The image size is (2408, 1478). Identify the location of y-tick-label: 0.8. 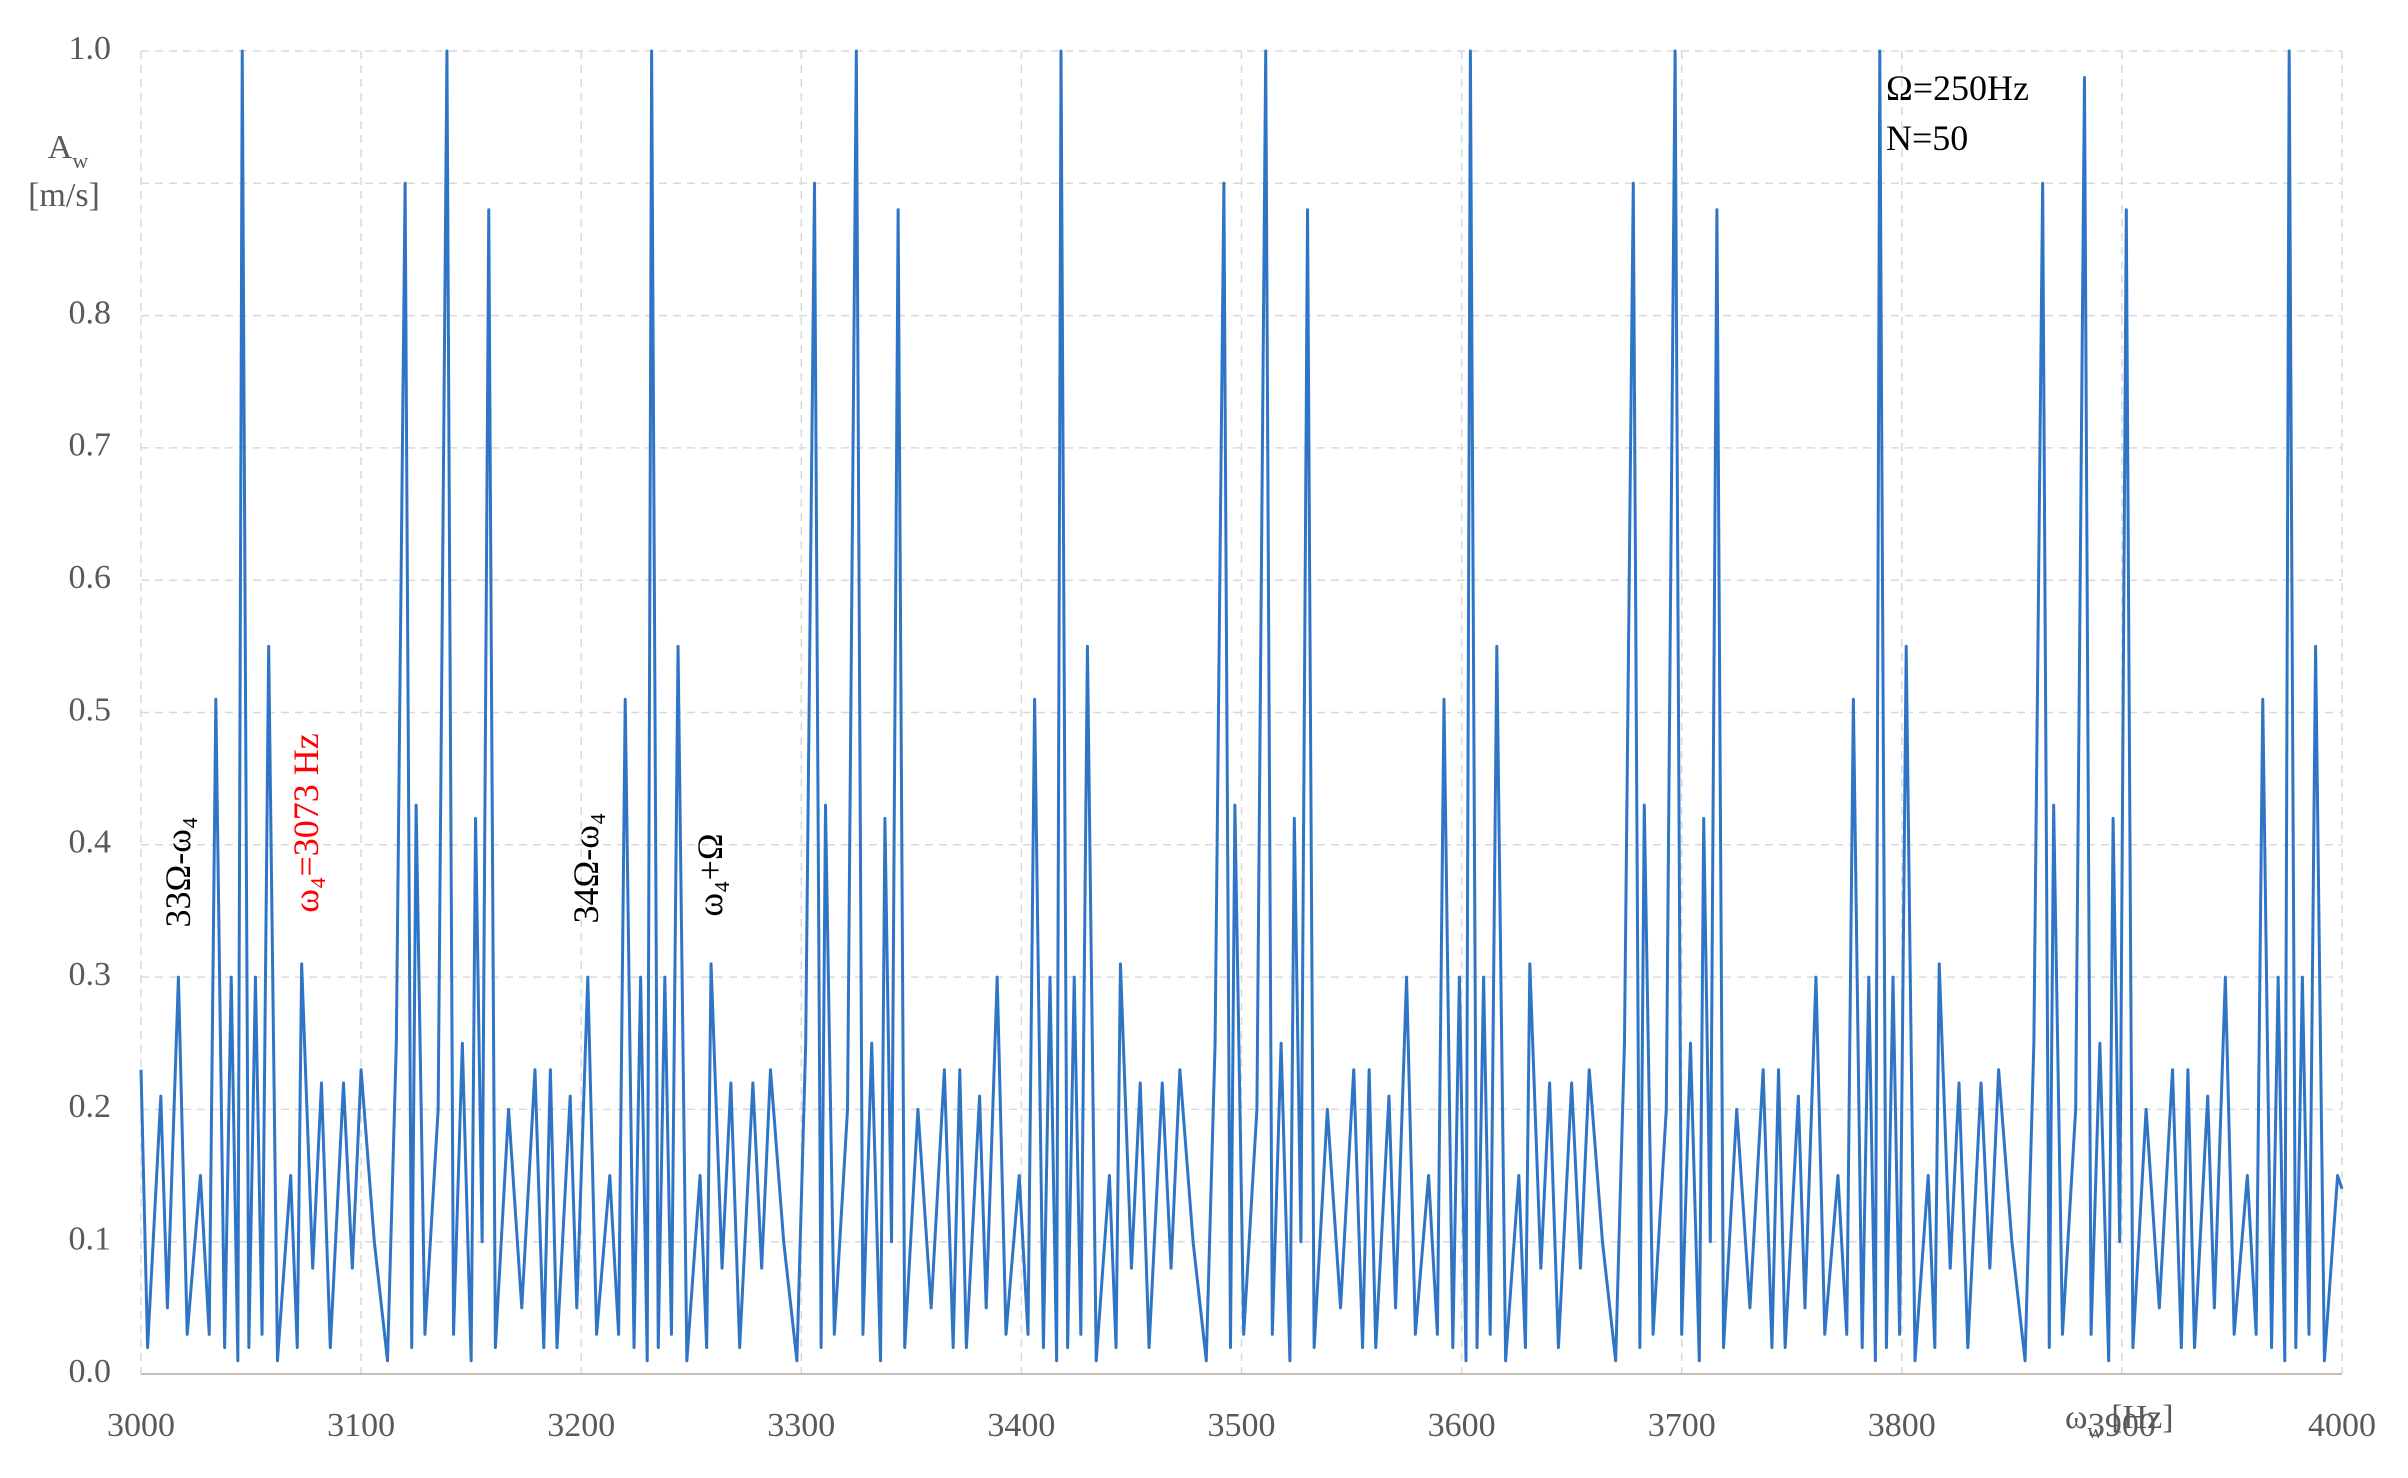
(90, 312).